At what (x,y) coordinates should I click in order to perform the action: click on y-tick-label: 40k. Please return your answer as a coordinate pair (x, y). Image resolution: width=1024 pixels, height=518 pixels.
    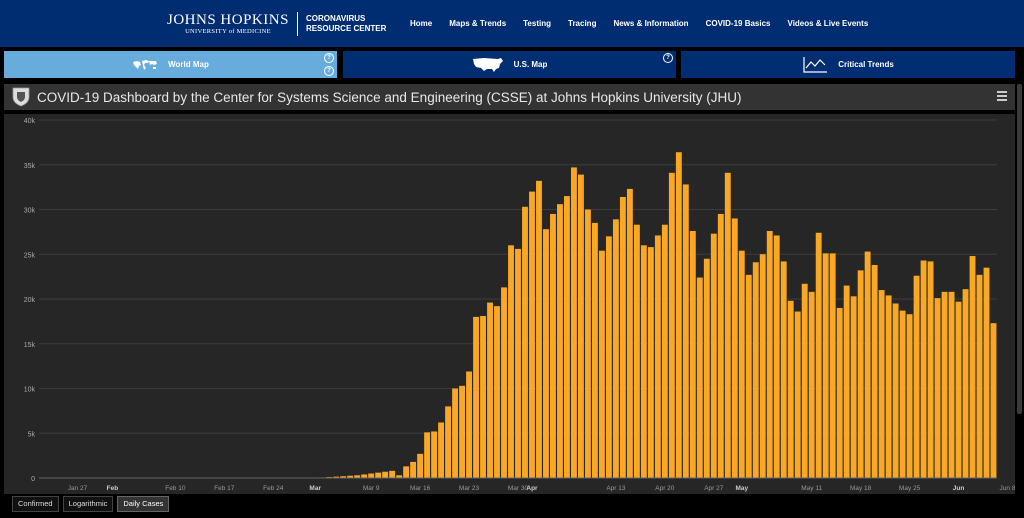
    Looking at the image, I should click on (30, 121).